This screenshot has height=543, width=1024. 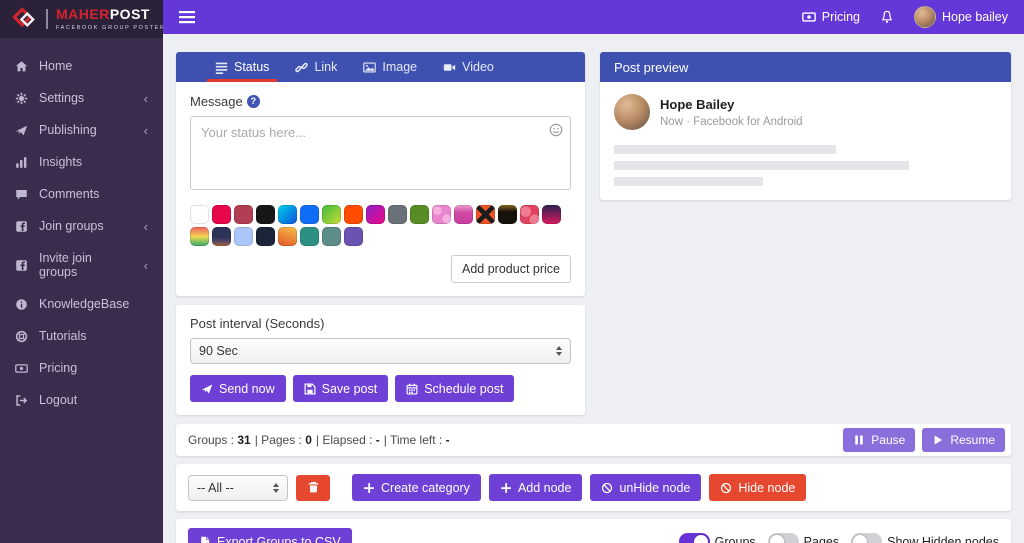 What do you see at coordinates (62, 98) in the screenshot?
I see `sidebar-item-label: Settings` at bounding box center [62, 98].